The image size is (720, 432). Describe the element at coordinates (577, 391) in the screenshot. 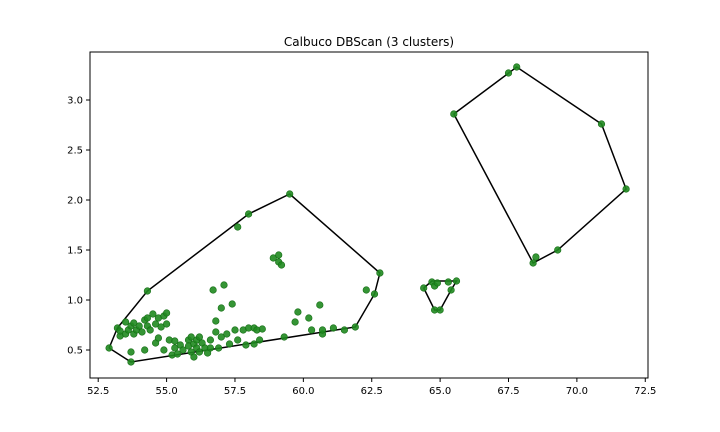

I see `x-tick-label: 70.0` at that location.